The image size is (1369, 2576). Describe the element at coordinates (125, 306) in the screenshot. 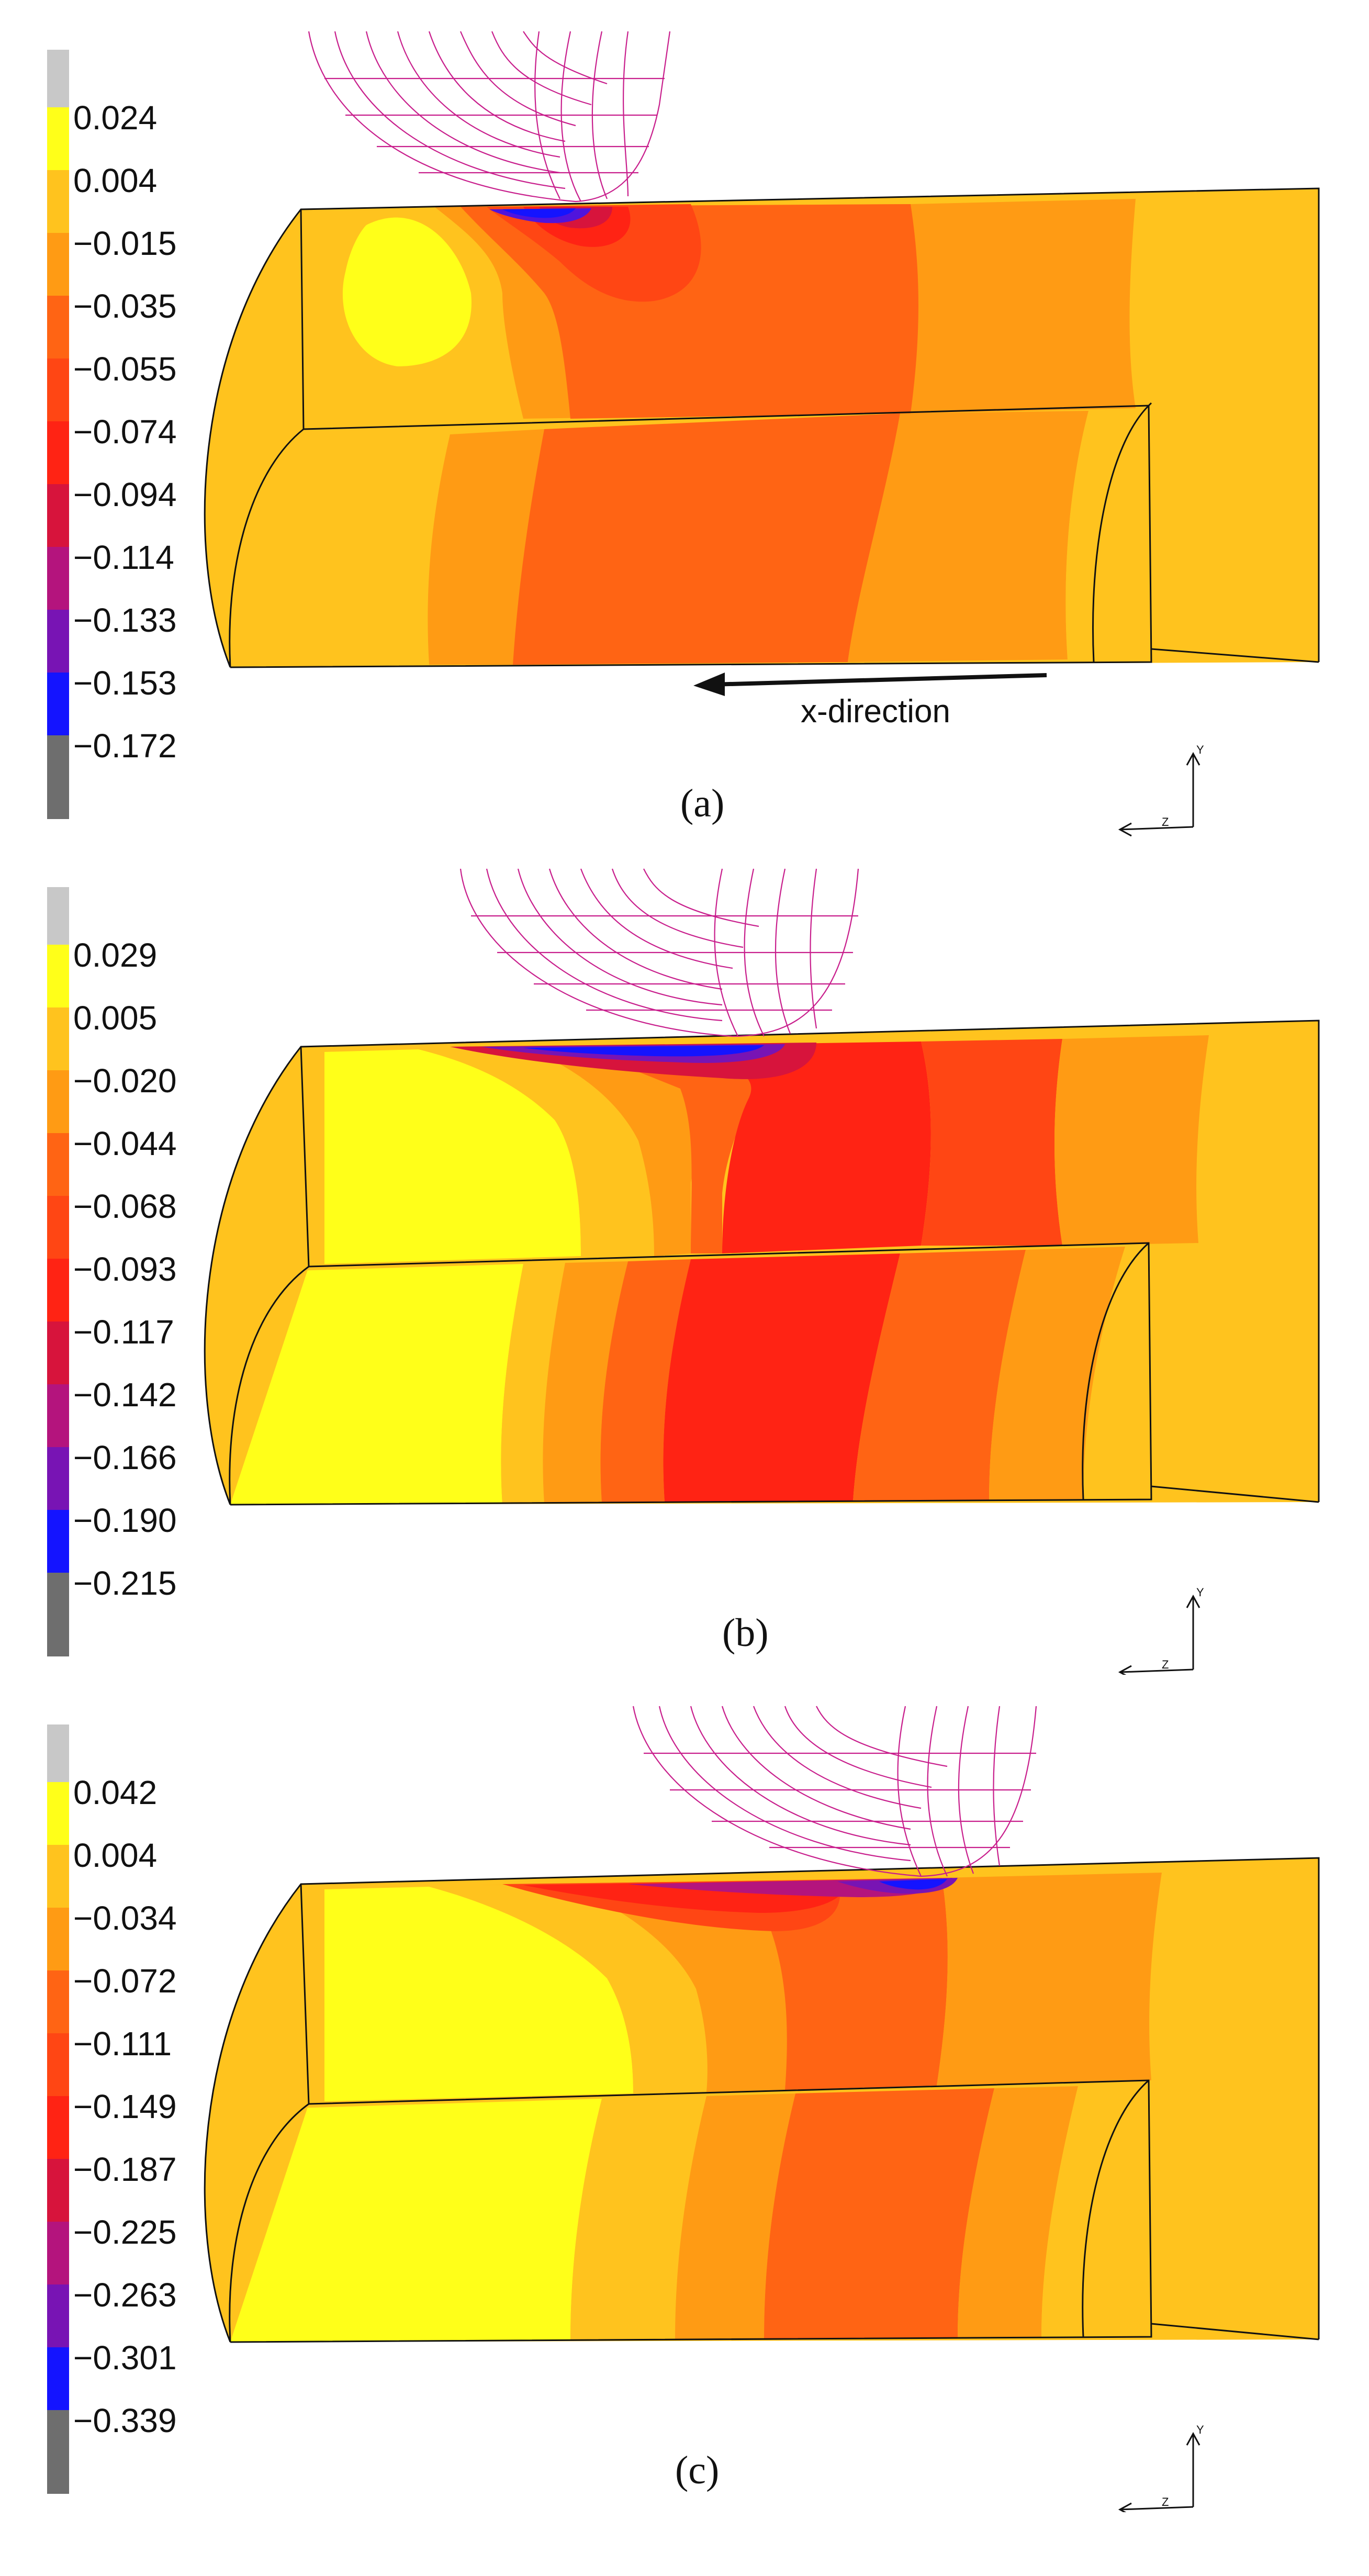

I see `legend-label: −0.035` at that location.